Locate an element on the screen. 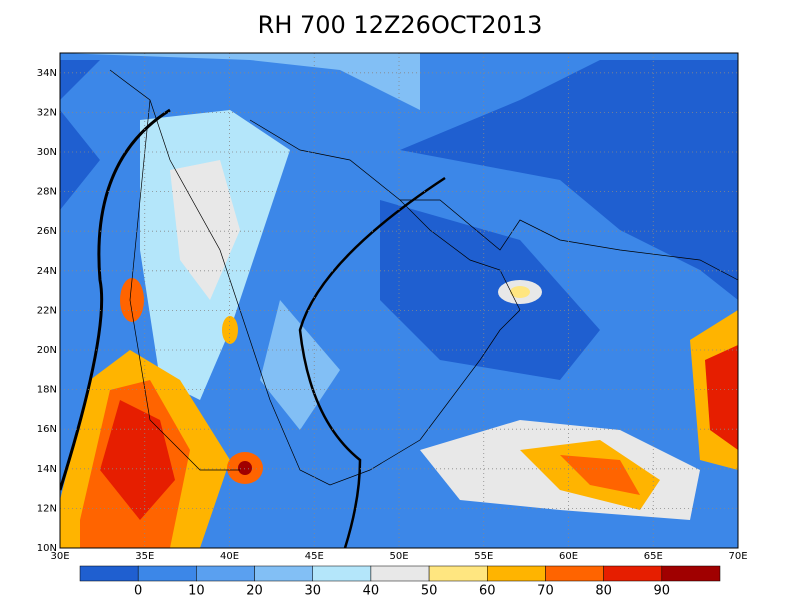  map-title: RH 700 12Z26OCT2013 is located at coordinates (400, 25).